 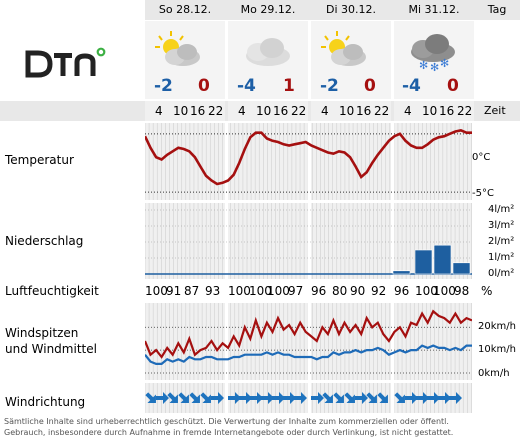 I want to click on label-temperatur: Temperatur, so click(x=39, y=160).